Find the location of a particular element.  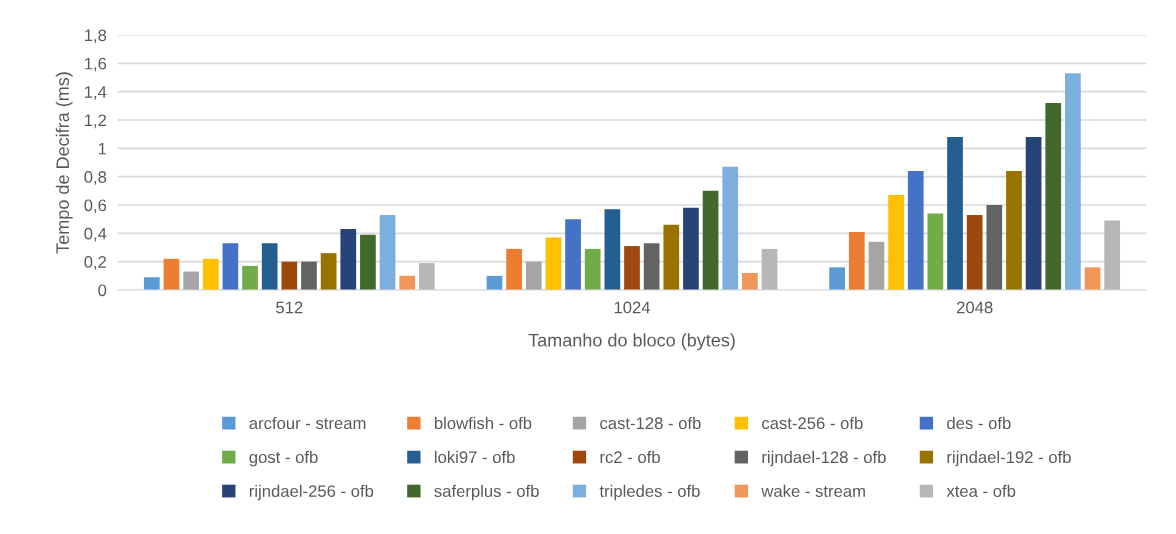

y-tick-label: 0,2 is located at coordinates (95, 263).